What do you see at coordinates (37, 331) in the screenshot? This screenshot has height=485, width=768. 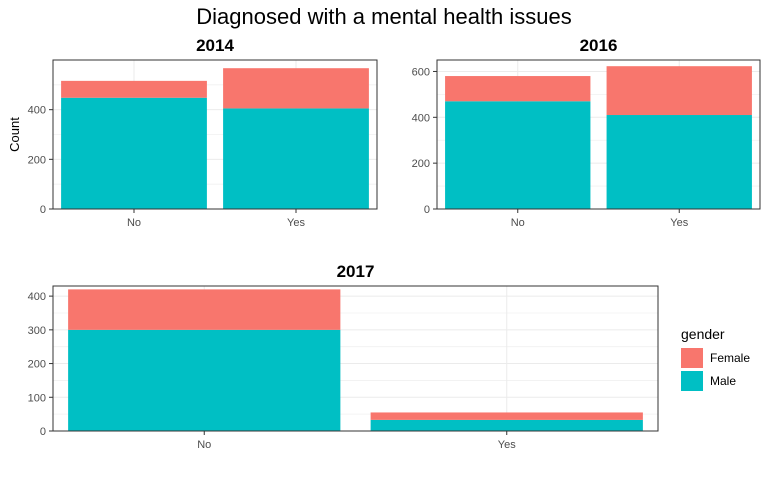 I see `y-tick-label: 300` at bounding box center [37, 331].